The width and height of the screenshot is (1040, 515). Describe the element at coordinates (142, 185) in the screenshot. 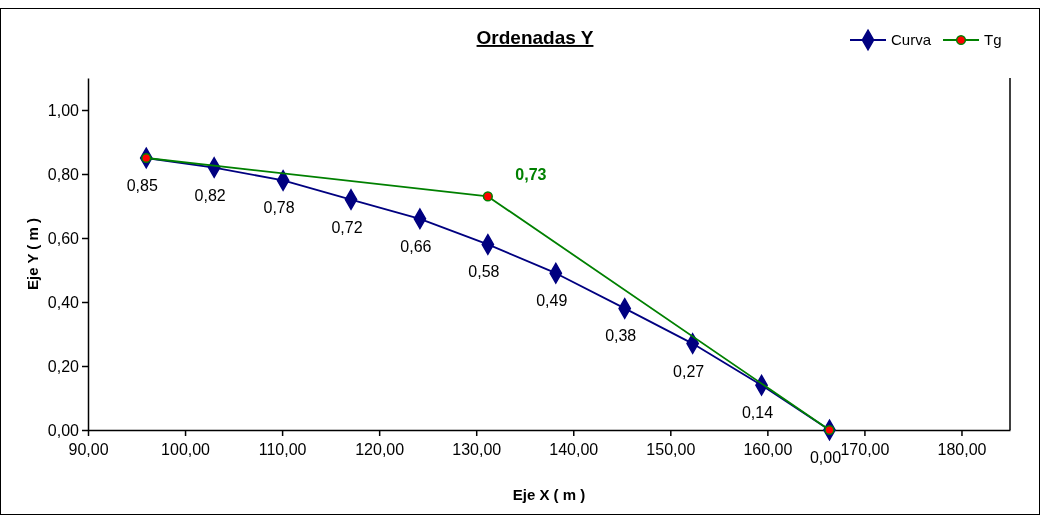

I see `data-label: 0,85` at that location.